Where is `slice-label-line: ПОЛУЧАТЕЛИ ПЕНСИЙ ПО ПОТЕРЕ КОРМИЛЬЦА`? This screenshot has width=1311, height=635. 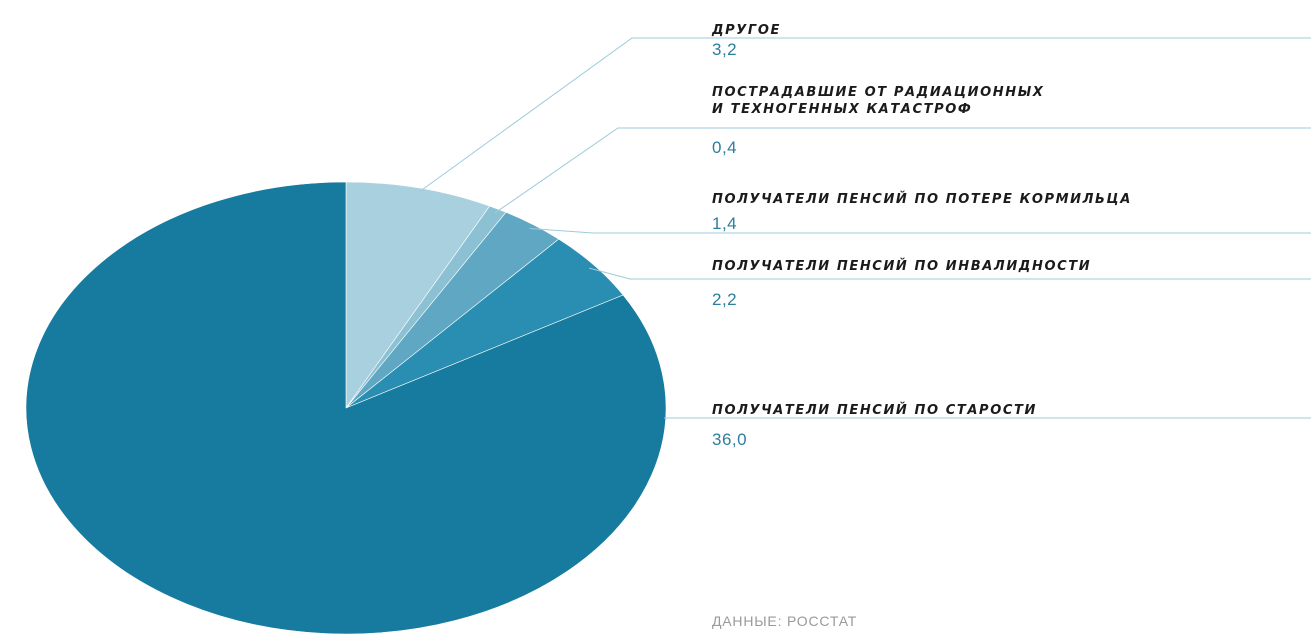 slice-label-line: ПОЛУЧАТЕЛИ ПЕНСИЙ ПО ПОТЕРЕ КОРМИЛЬЦА is located at coordinates (922, 199).